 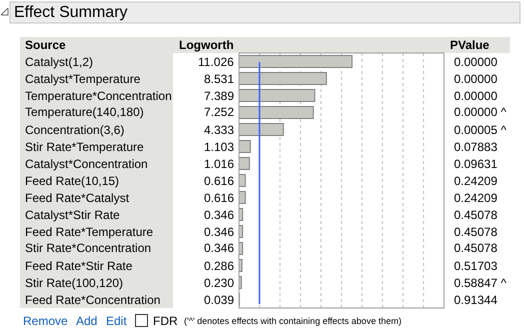 What do you see at coordinates (87, 321) in the screenshot?
I see `text: Add` at bounding box center [87, 321].